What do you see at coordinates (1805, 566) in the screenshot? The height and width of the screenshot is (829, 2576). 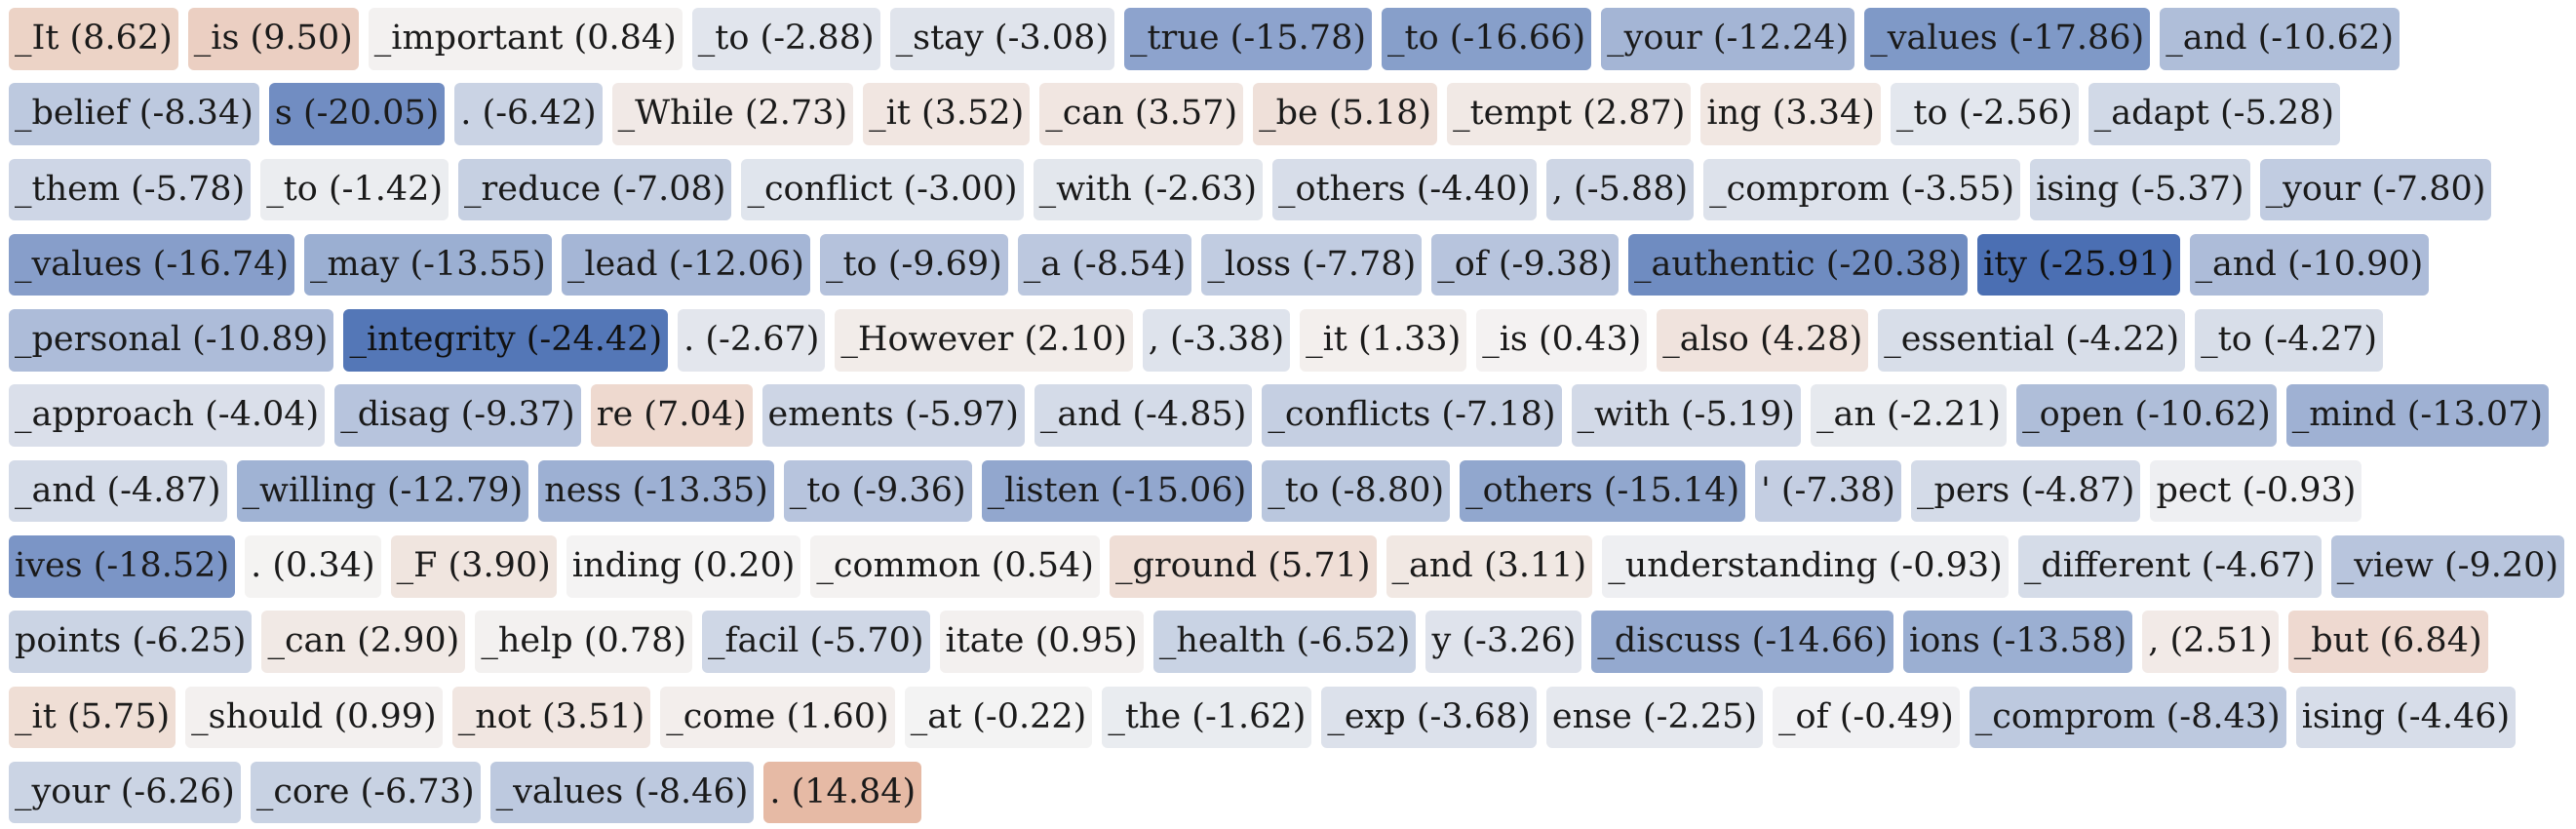 I see `token-chip: _understanding (-0.93)` at bounding box center [1805, 566].